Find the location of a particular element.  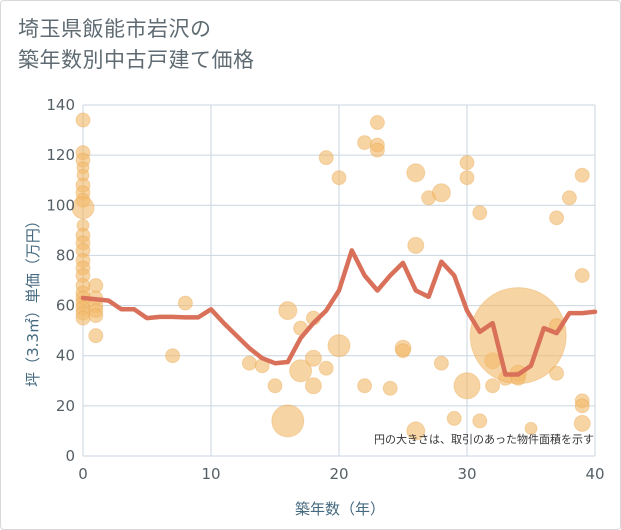

y-tick-label: 60 is located at coordinates (65, 306).